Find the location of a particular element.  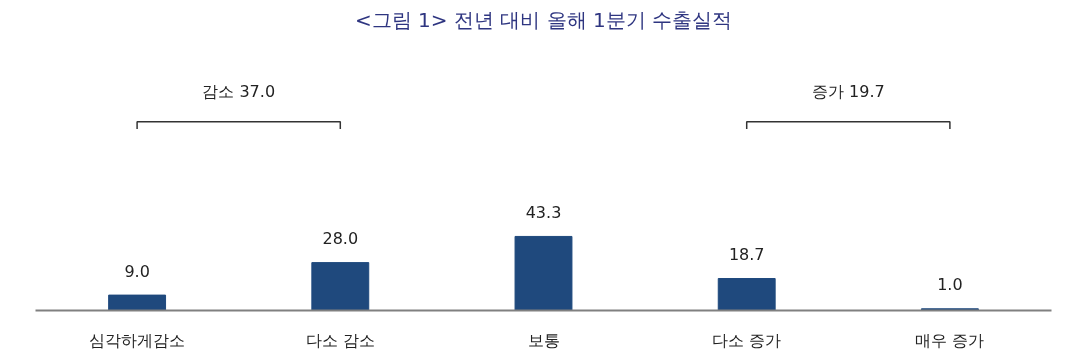

chart-title: <그림 1> 전년 대비 올해 1분기 수출실적 is located at coordinates (543, 19).